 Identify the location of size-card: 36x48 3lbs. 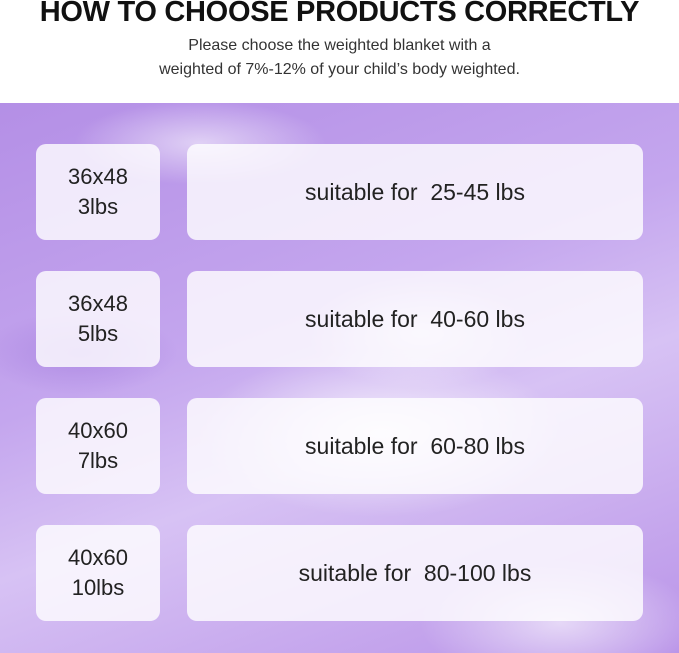
(98, 192).